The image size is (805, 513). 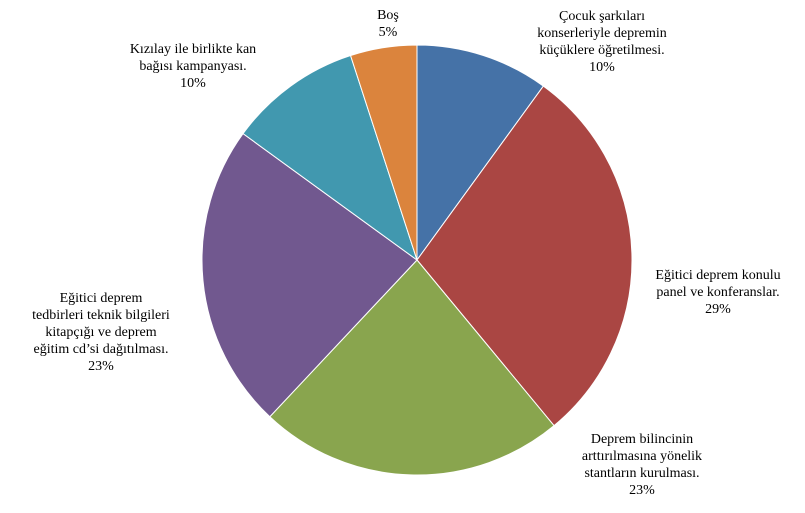 I want to click on slice-label-line: Boş, so click(x=388, y=15).